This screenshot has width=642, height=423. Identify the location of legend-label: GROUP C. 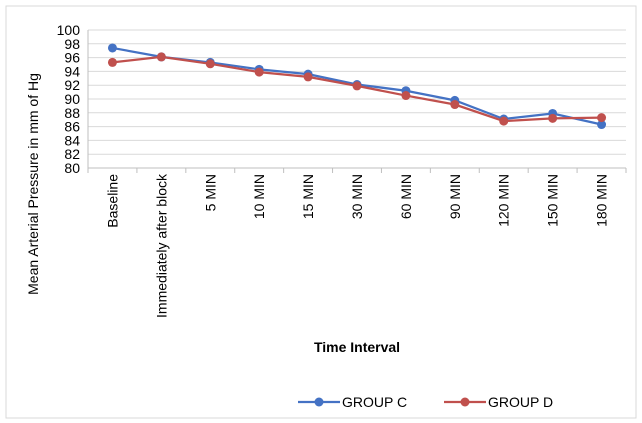
(374, 402).